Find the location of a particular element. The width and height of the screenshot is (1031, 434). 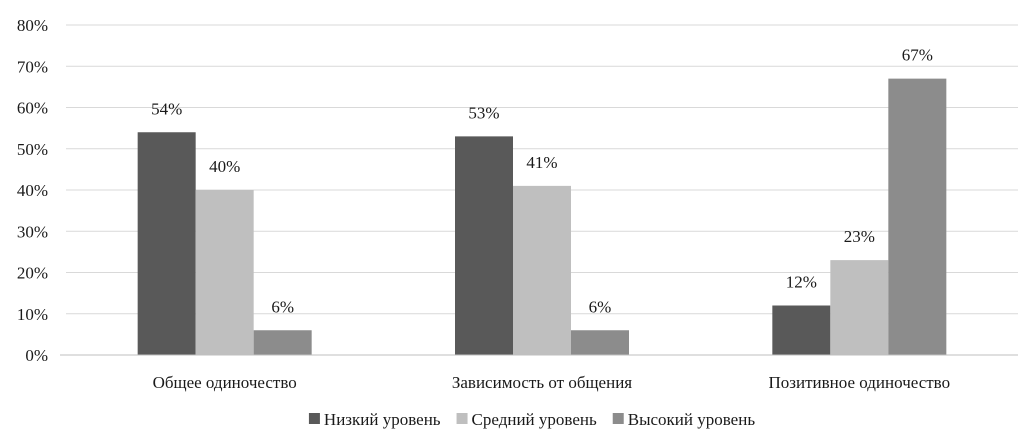

data-label: 41% is located at coordinates (541, 162).